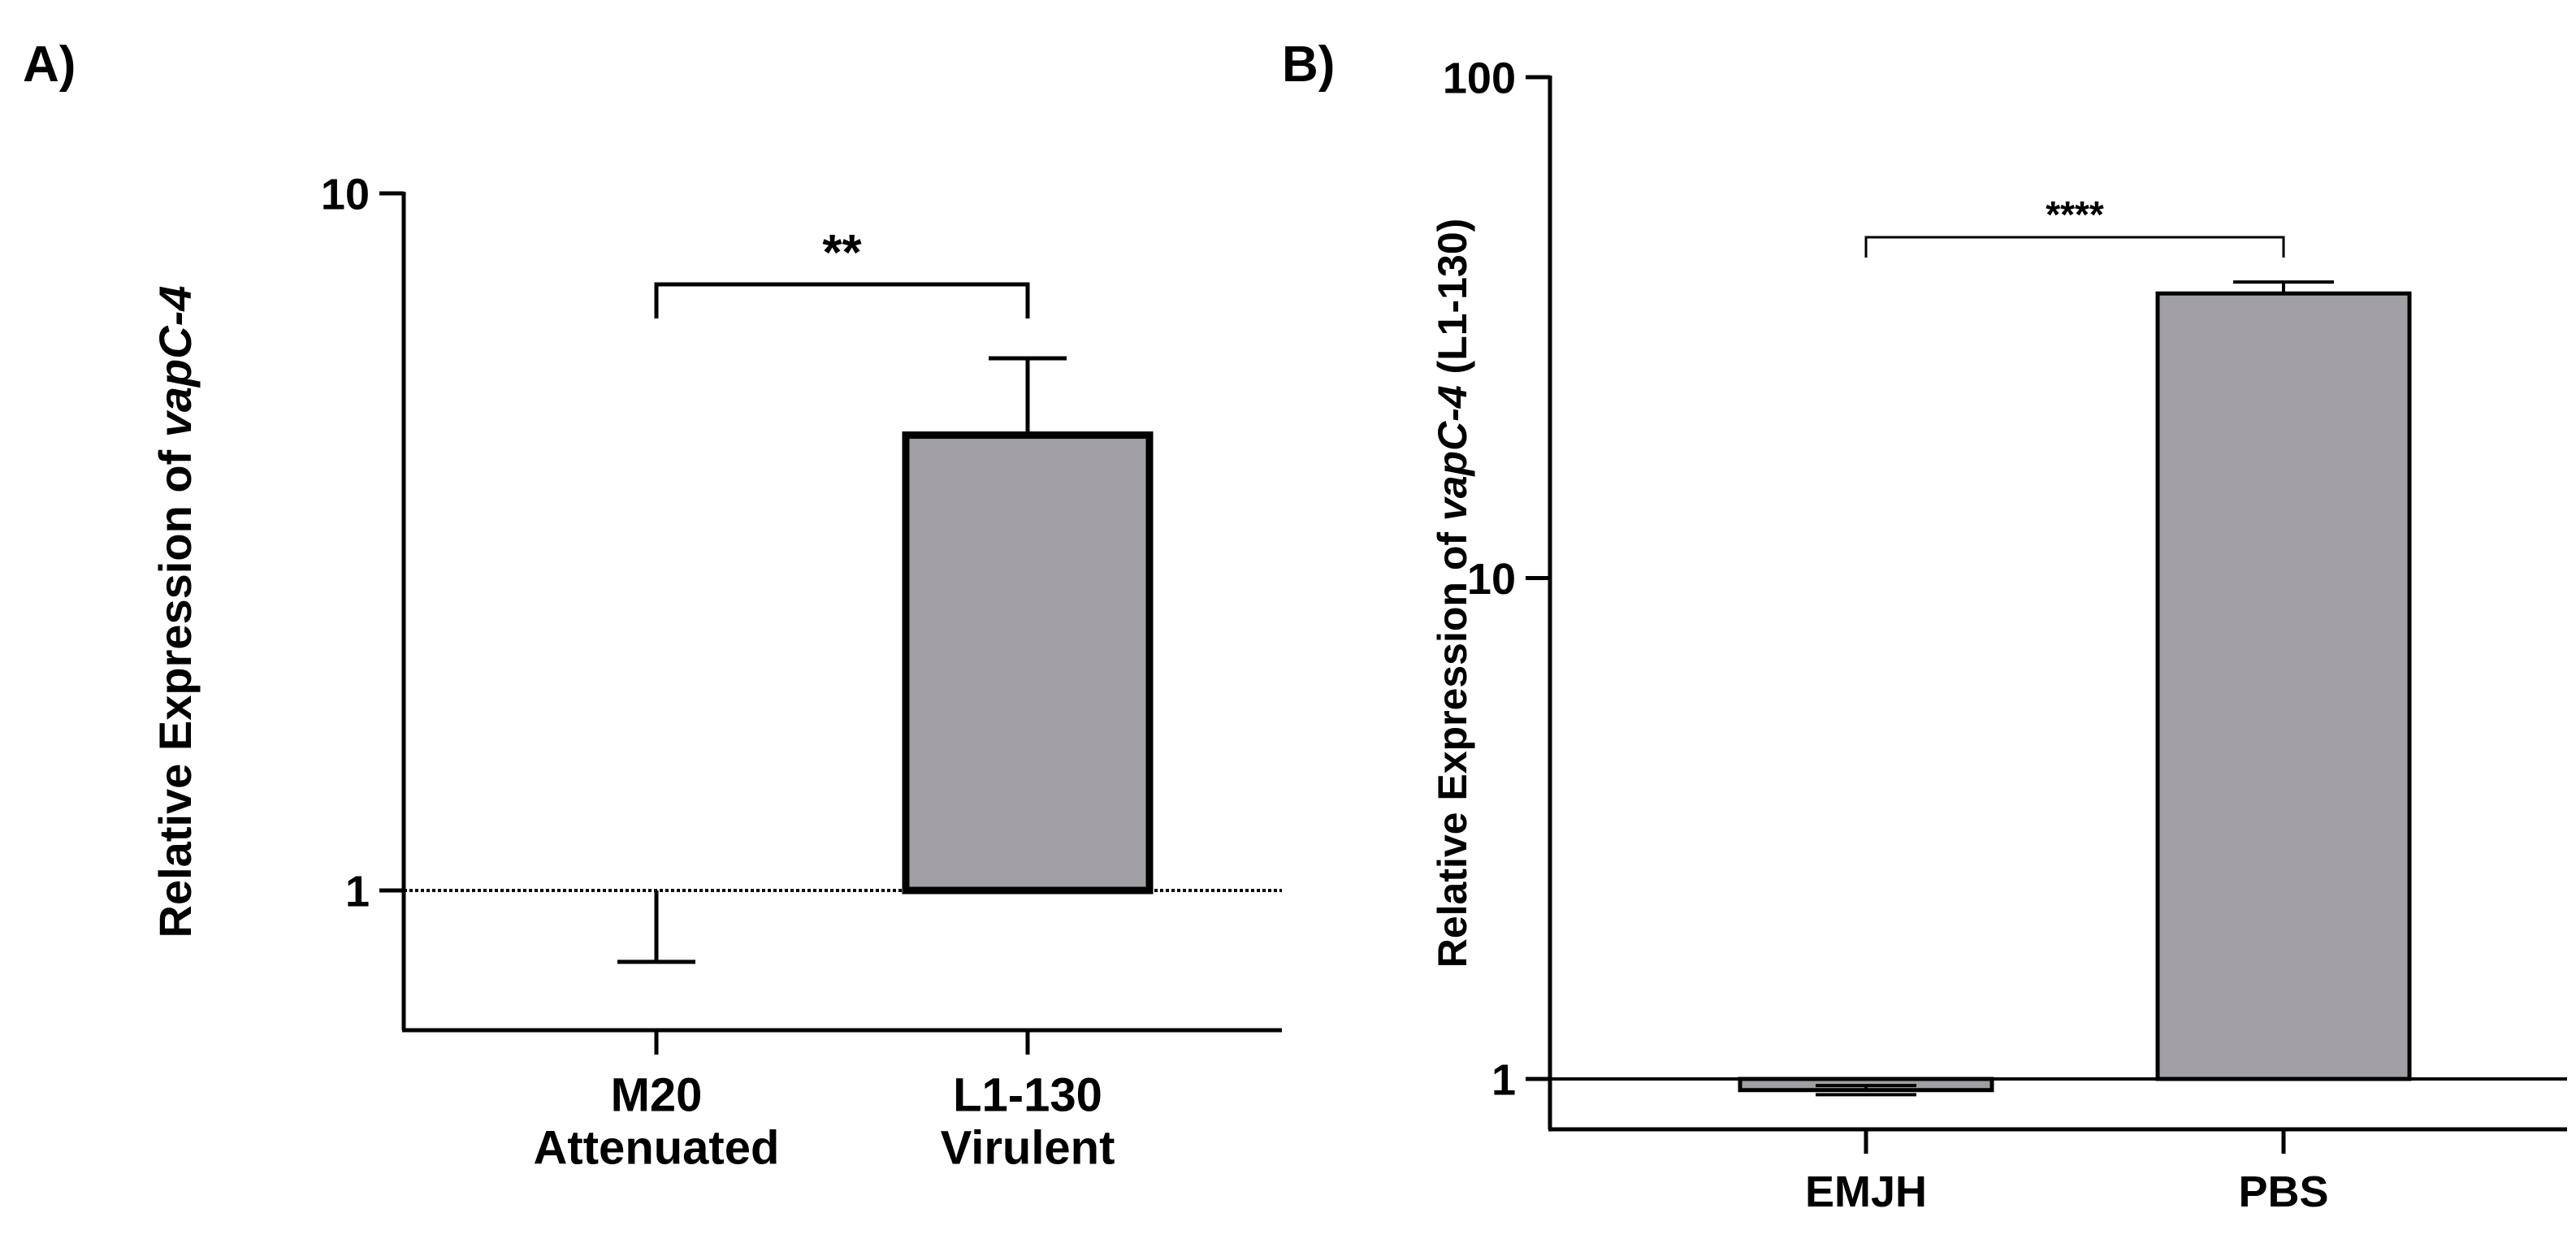 The height and width of the screenshot is (1239, 2576). I want to click on x-category-label: EMJH, so click(1866, 1192).